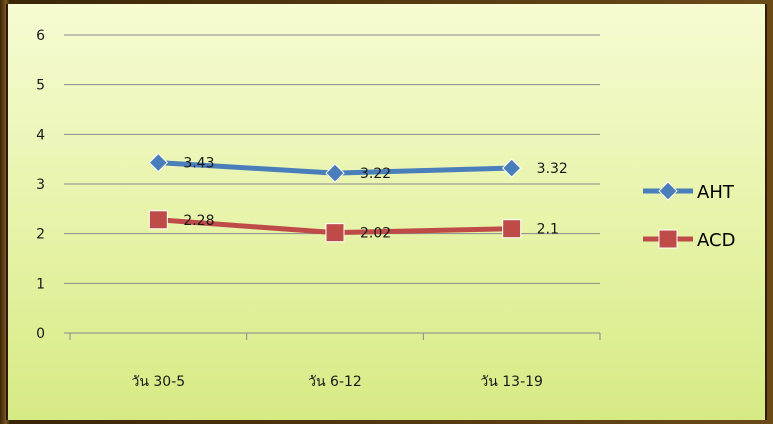  What do you see at coordinates (716, 192) in the screenshot?
I see `legend-label: AHT` at bounding box center [716, 192].